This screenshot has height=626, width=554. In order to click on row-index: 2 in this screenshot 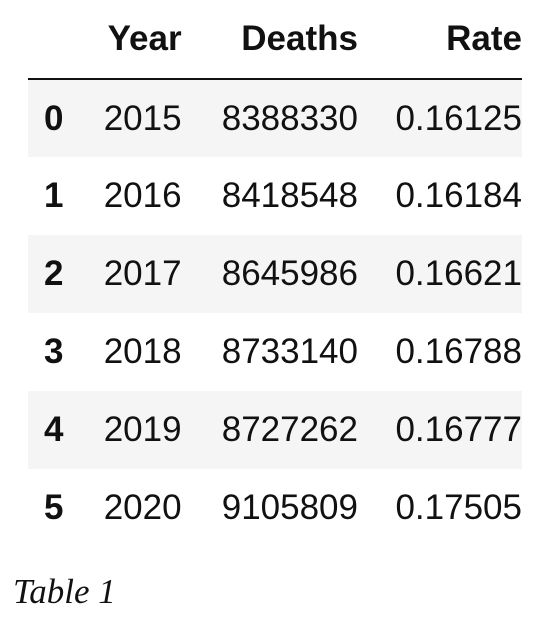, I will do `click(54, 273)`.